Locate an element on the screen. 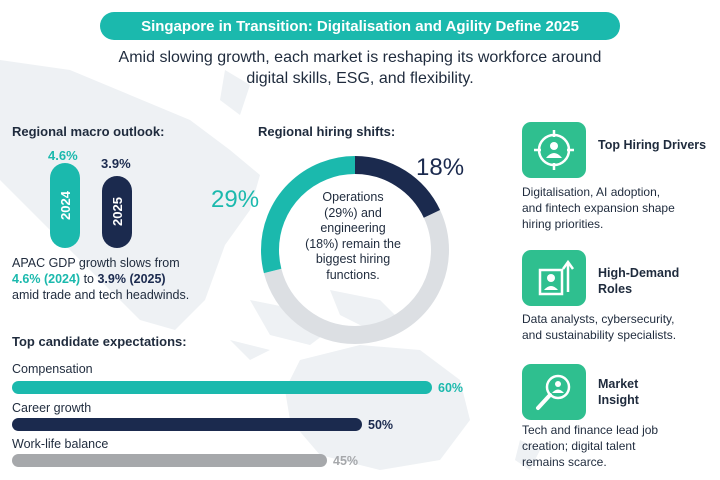 The image size is (720, 480). gdp-2024-year-label: 2024 is located at coordinates (65, 205).